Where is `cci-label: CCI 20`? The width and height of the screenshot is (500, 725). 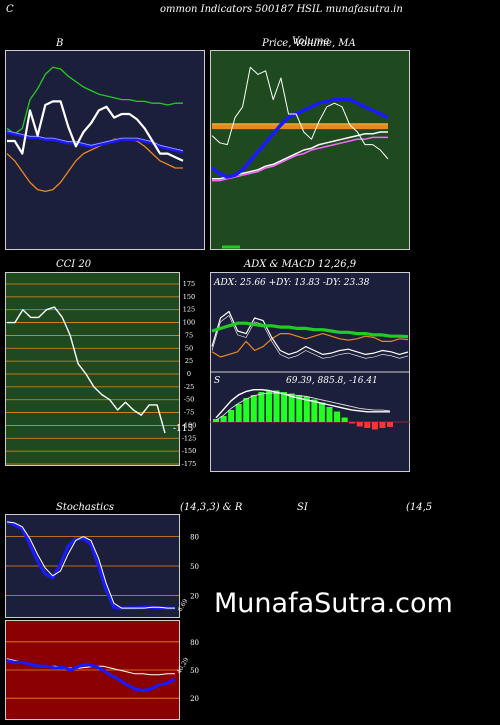
cci-label: CCI 20 is located at coordinates (74, 264).